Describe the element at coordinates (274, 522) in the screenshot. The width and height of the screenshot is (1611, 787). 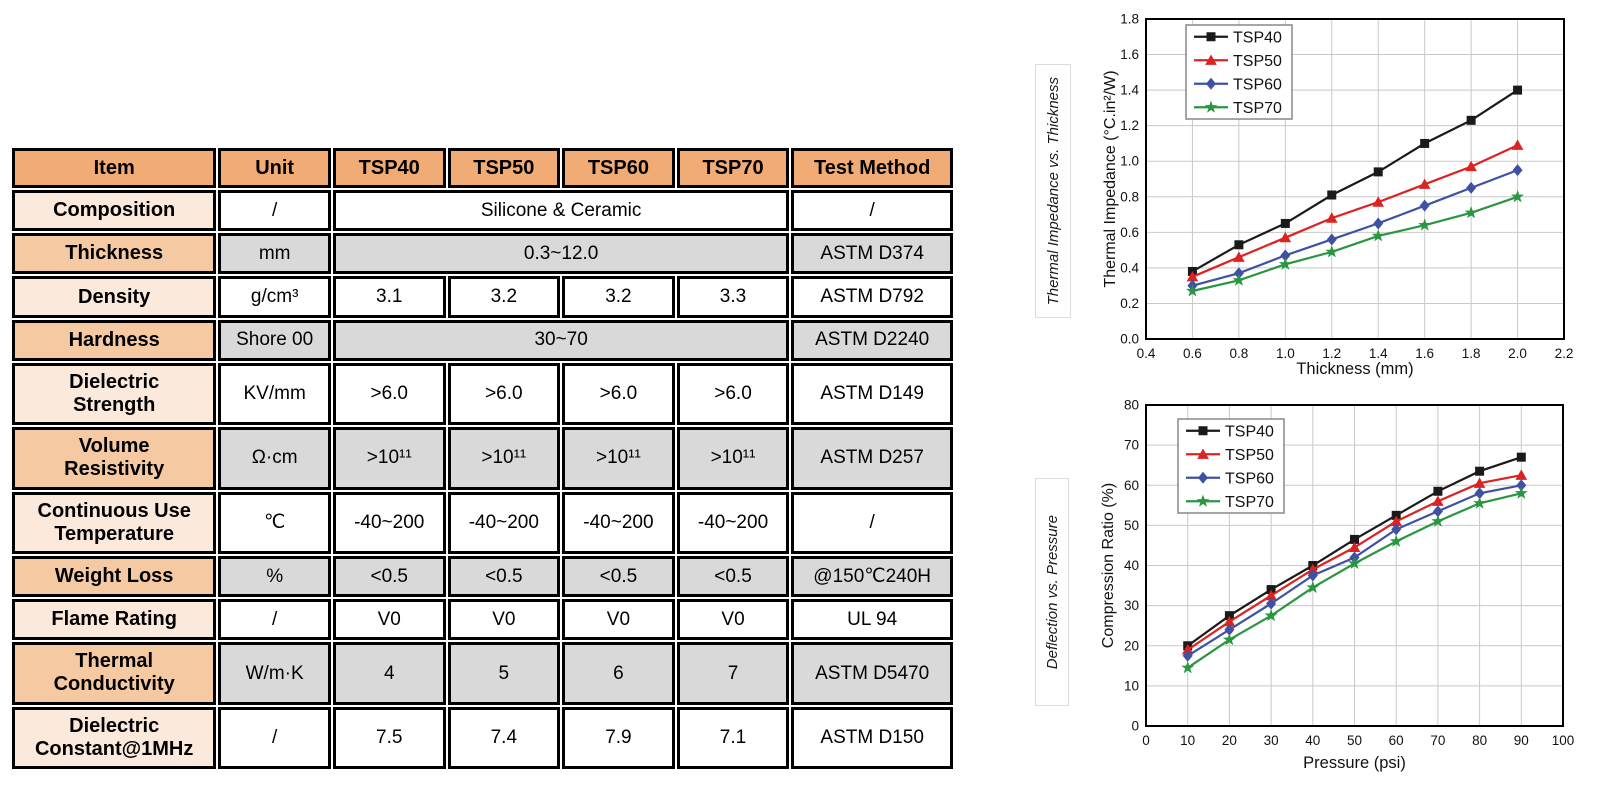
I see `cell-unit: ℃` at that location.